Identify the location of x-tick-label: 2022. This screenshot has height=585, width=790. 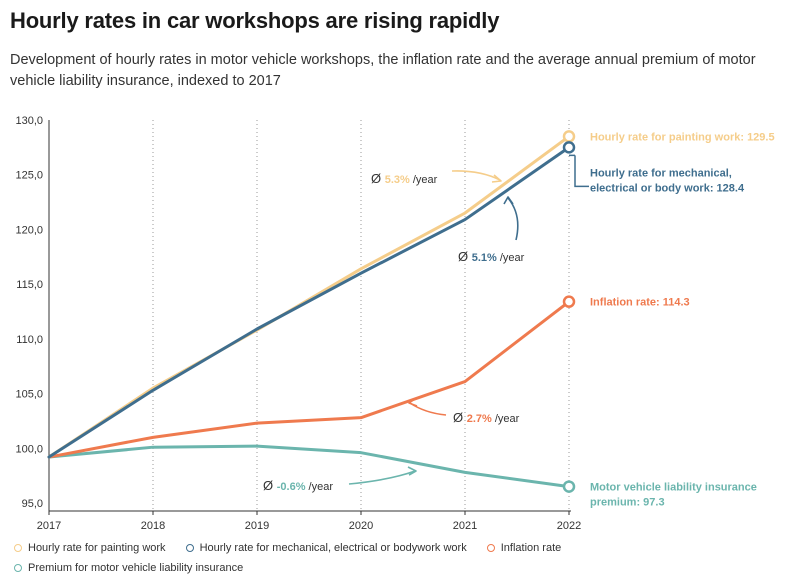
(569, 526).